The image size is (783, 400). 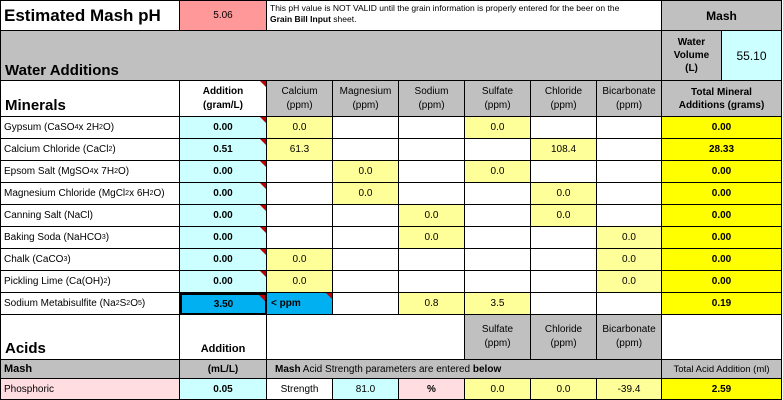 I want to click on mineral-addition-input: 3.50, so click(x=223, y=304).